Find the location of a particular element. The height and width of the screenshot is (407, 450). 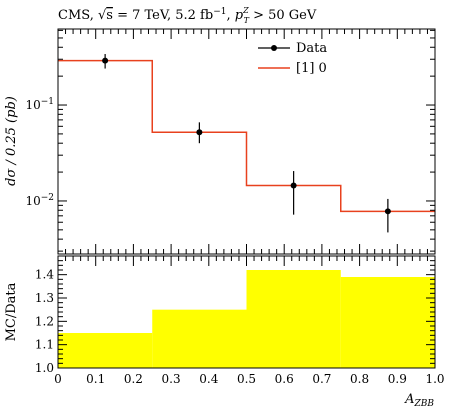

ratio-y-tick-label: 1.3 is located at coordinates (44, 298).